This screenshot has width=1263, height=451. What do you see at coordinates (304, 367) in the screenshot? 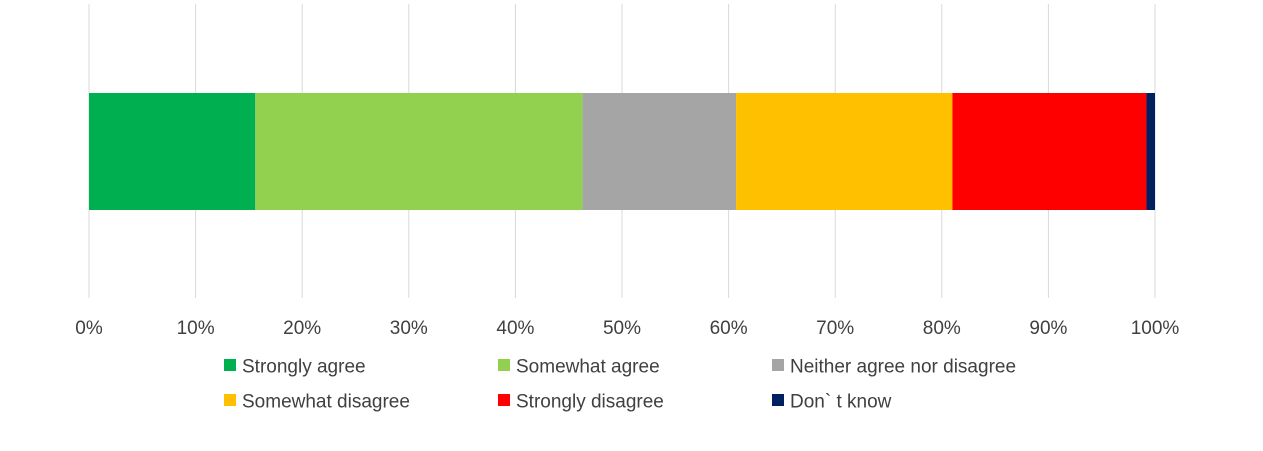
I see `legend-label: Strongly agree` at bounding box center [304, 367].